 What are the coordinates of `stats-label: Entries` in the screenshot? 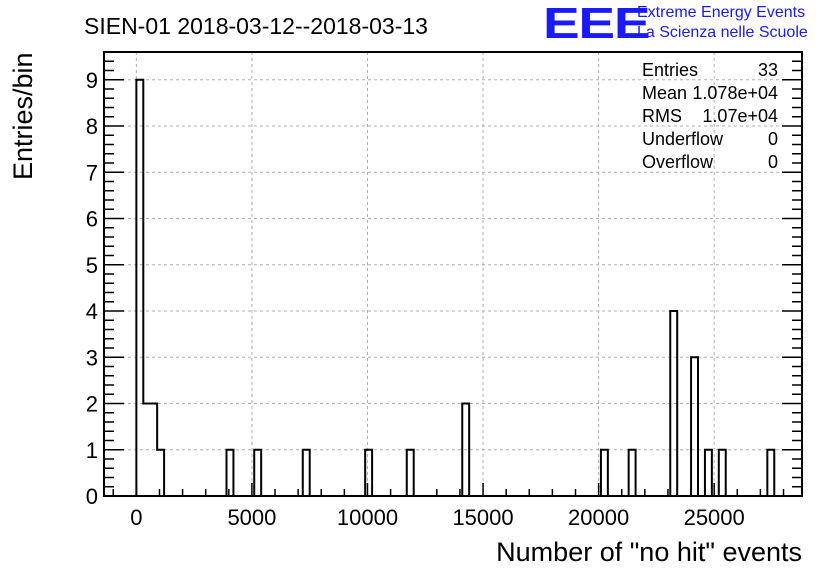 It's located at (670, 70).